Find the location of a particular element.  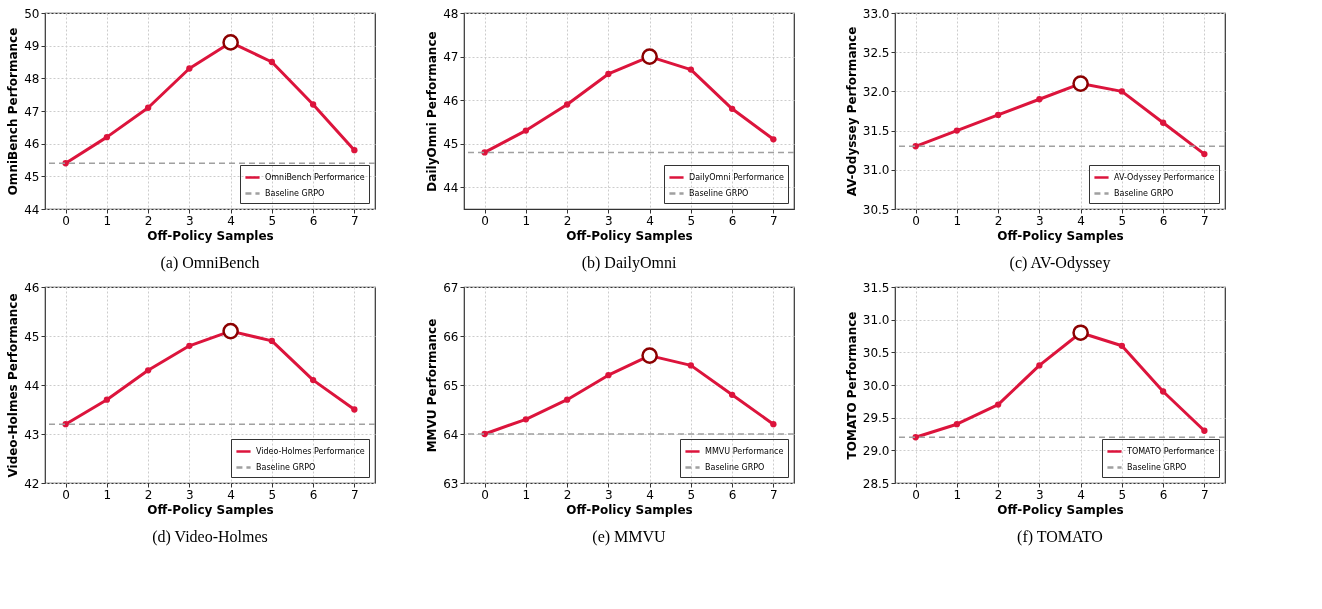

y-tick-label: 49 is located at coordinates (32, 46).